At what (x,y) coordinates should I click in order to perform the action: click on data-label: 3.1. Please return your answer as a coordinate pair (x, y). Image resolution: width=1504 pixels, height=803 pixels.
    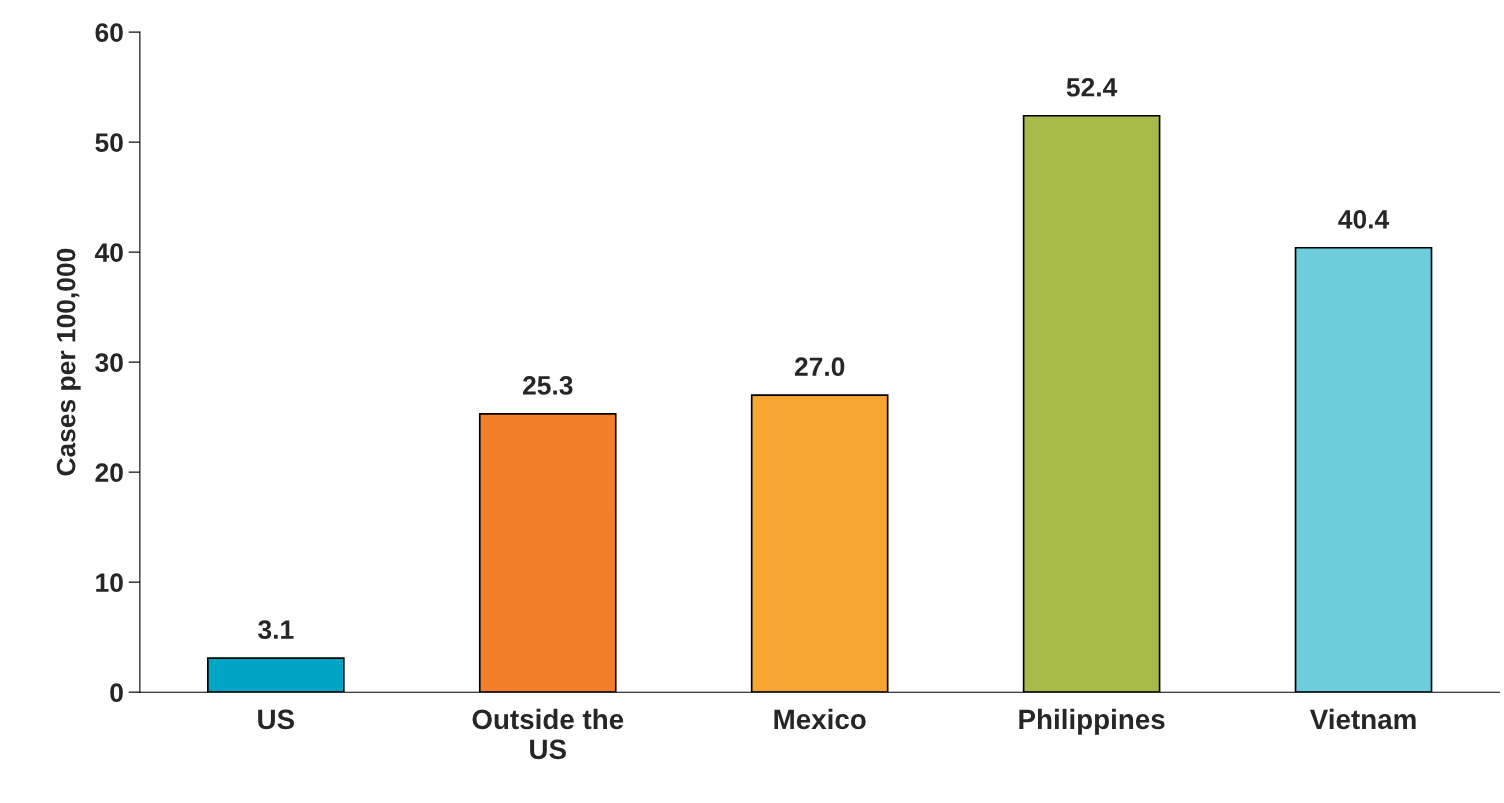
    Looking at the image, I should click on (276, 630).